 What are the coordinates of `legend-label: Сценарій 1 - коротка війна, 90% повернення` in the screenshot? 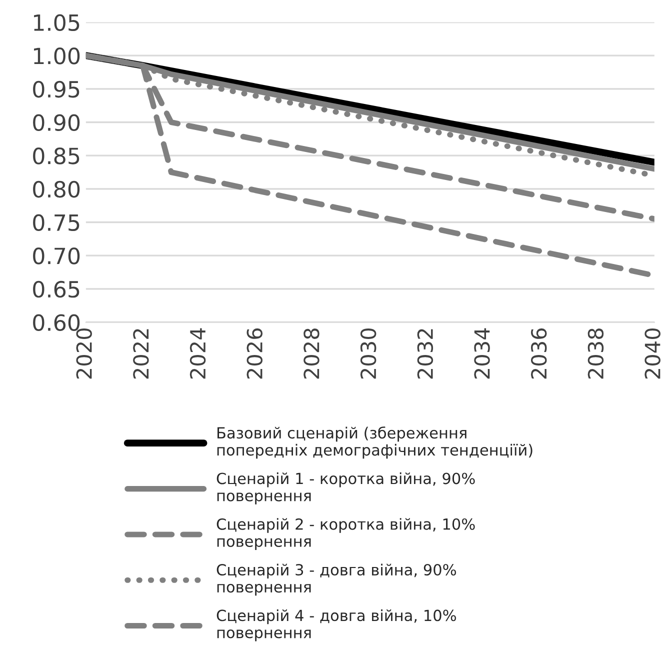 It's located at (345, 488).